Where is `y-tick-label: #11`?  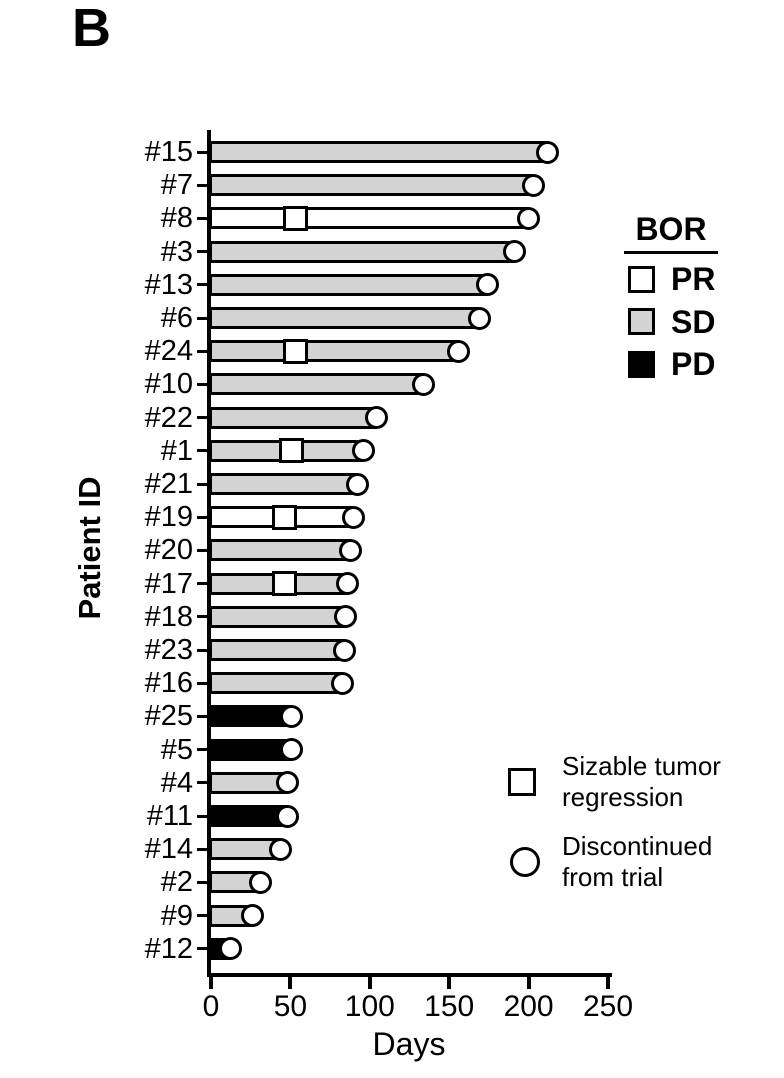
y-tick-label: #11 is located at coordinates (169, 816).